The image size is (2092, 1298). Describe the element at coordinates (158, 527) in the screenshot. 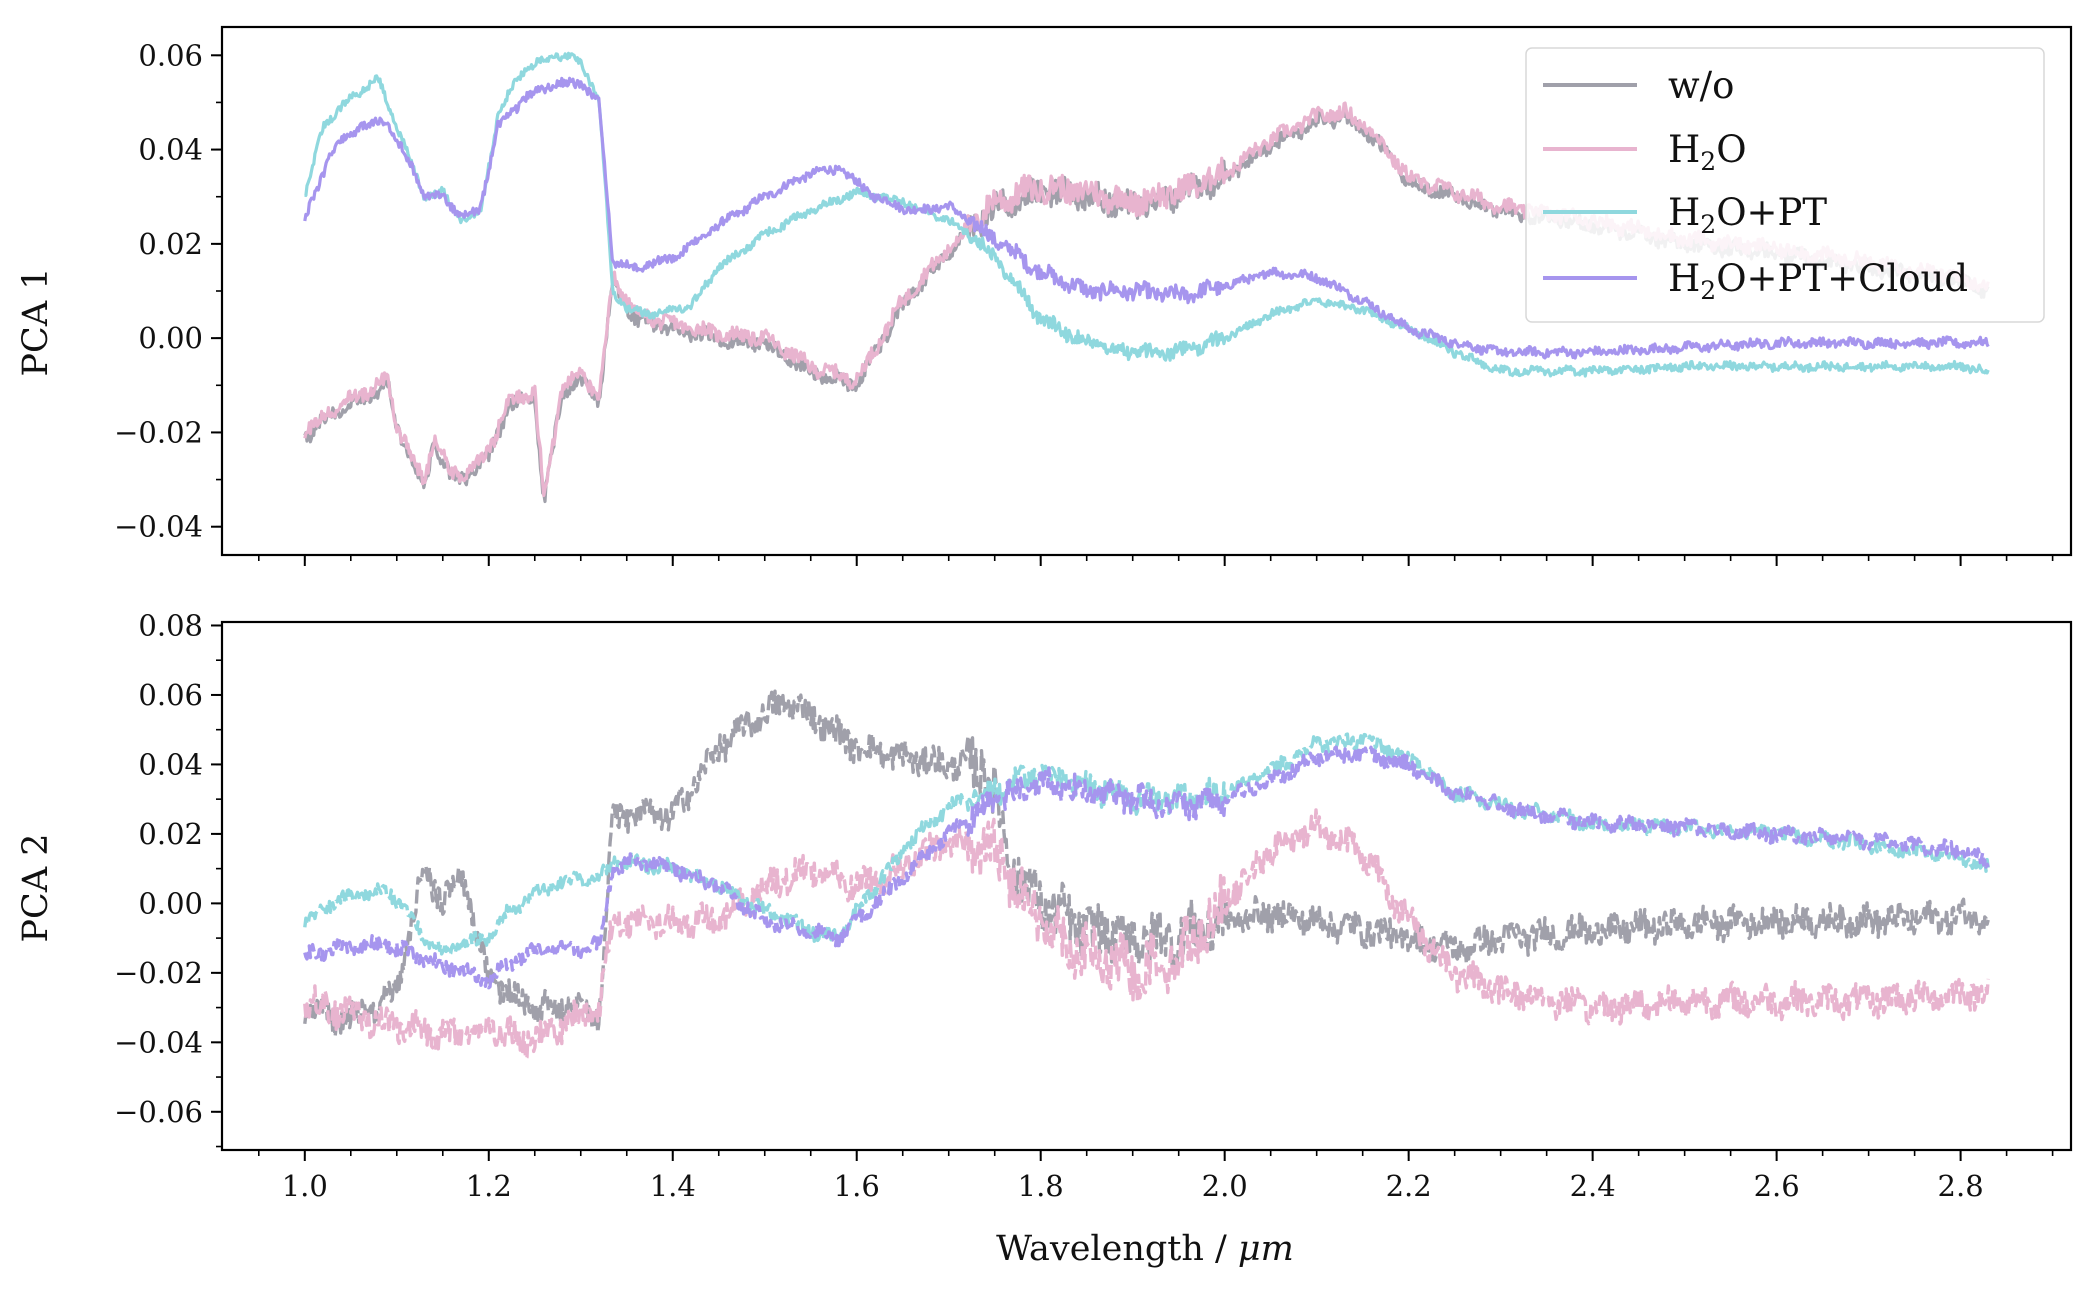

I see `pca1-y-tick-label: −0.04` at that location.